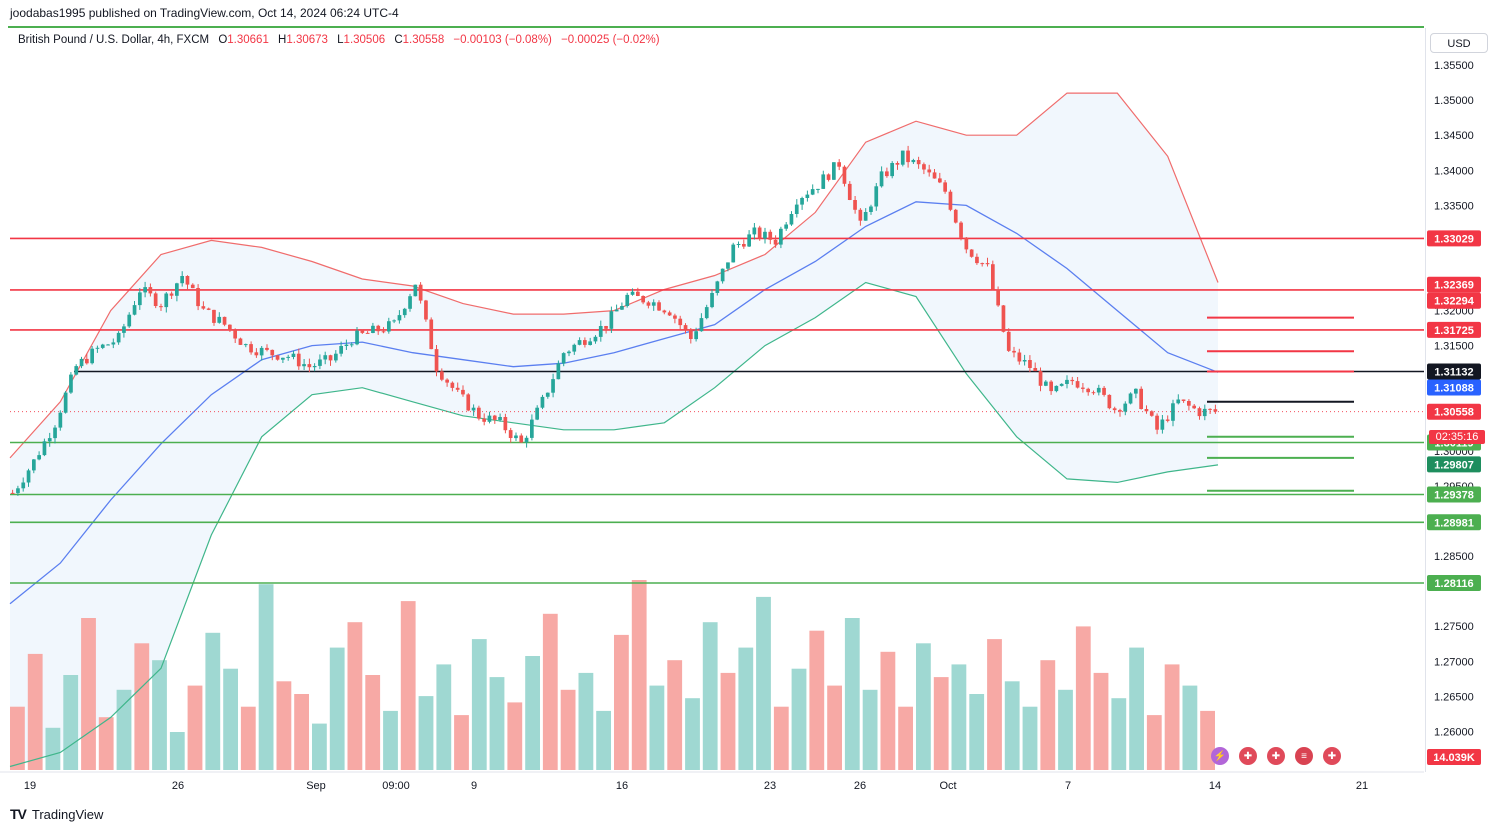 The width and height of the screenshot is (1500, 832). I want to click on price-label-text: 1.29378, so click(1454, 496).